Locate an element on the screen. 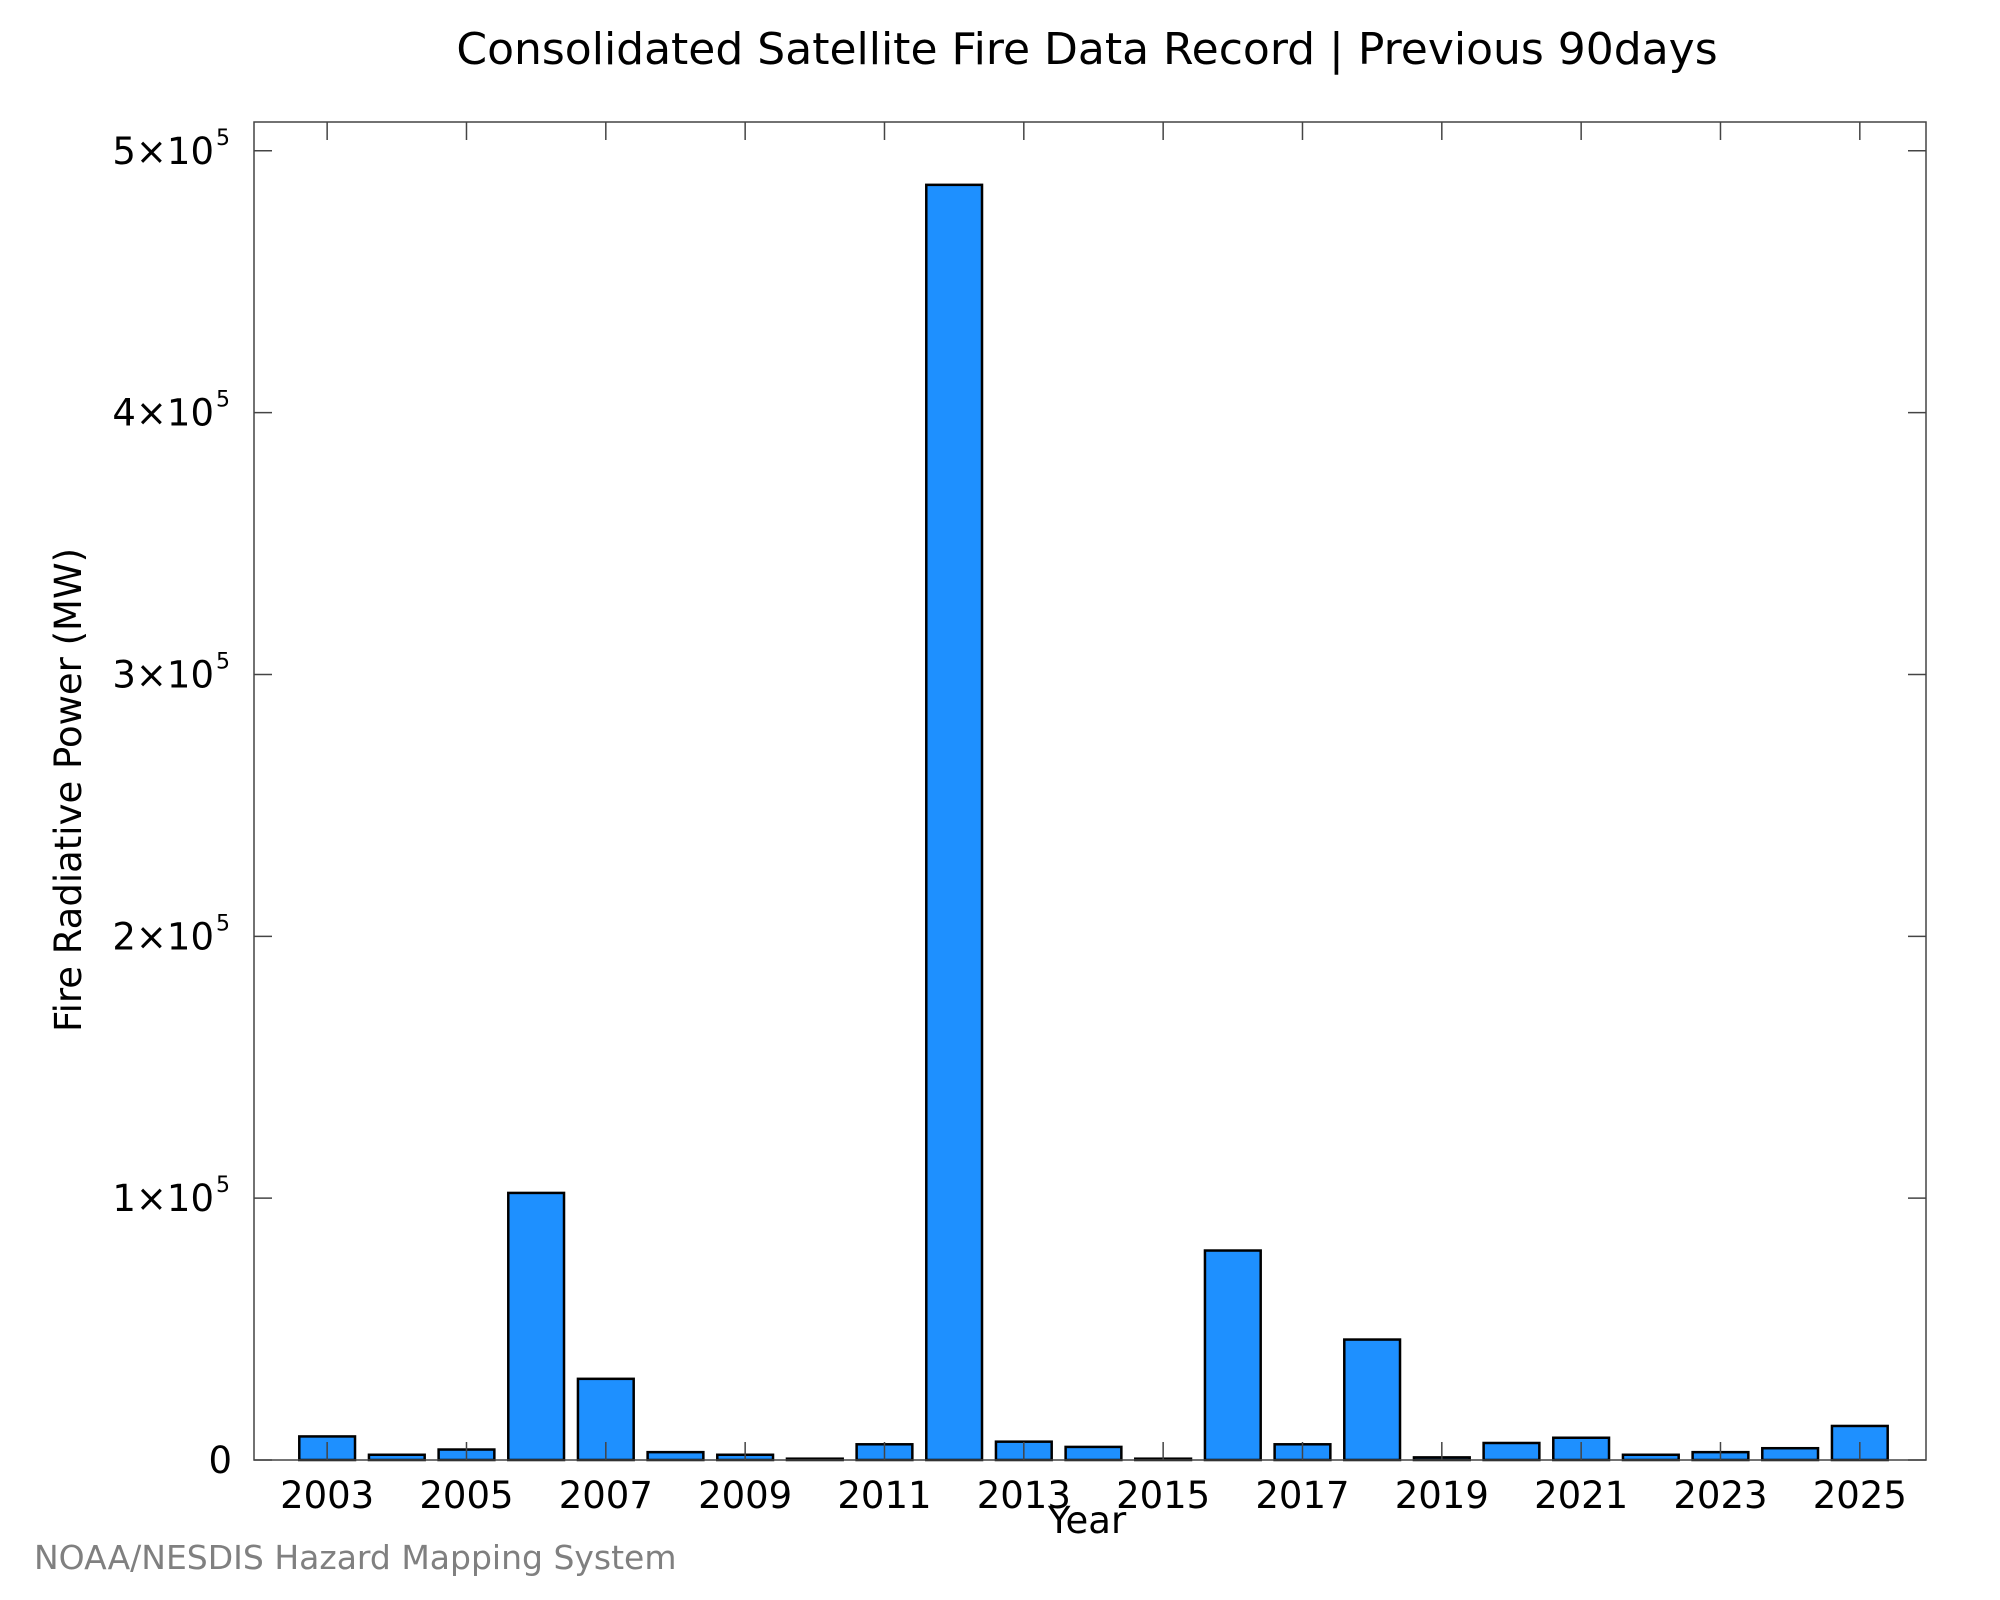  bar-2004 is located at coordinates (396, 1457).